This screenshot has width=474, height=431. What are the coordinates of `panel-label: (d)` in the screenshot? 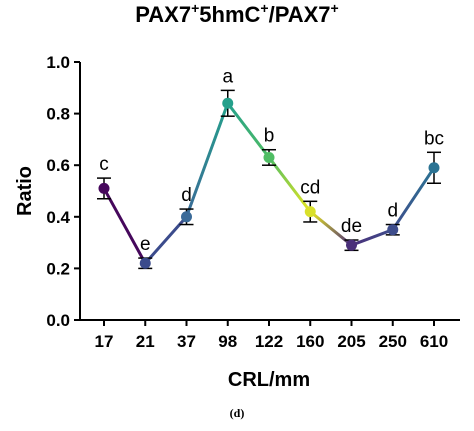 It's located at (237, 413).